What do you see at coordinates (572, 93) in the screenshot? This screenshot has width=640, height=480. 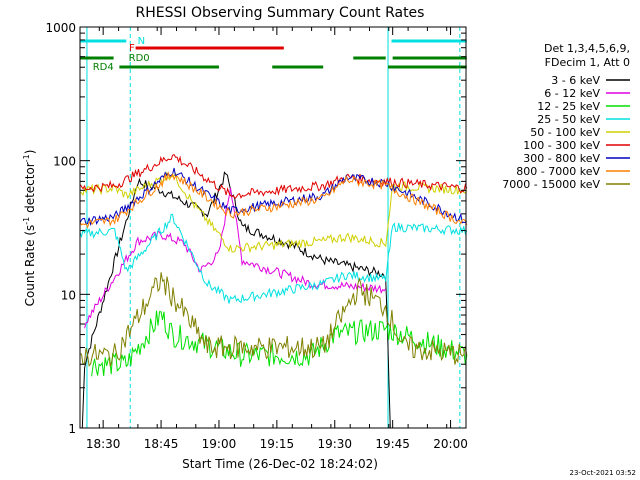 I see `legend-label: 6 - 12 keV` at bounding box center [572, 93].